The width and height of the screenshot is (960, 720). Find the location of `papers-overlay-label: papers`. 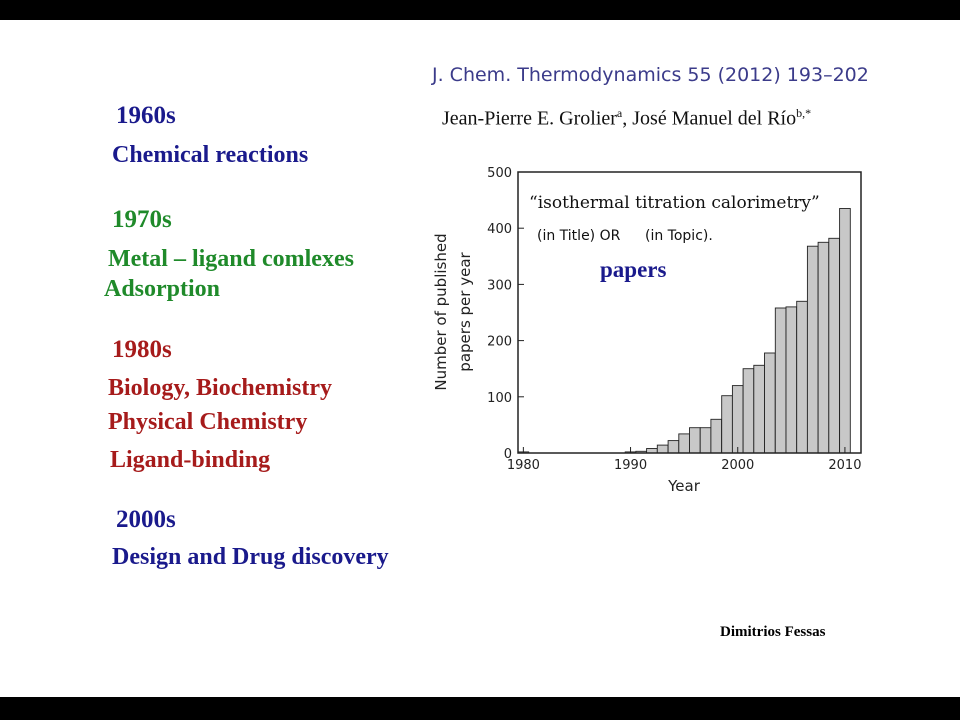

papers-overlay-label: papers is located at coordinates (633, 269).